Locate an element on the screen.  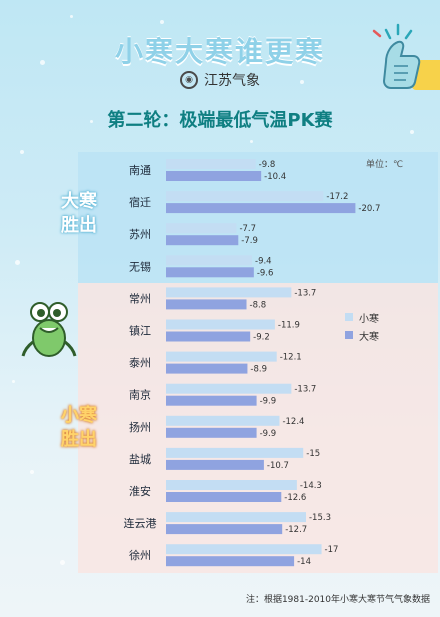
chart-legend: 小寒 大寒 is located at coordinates (362, 326).